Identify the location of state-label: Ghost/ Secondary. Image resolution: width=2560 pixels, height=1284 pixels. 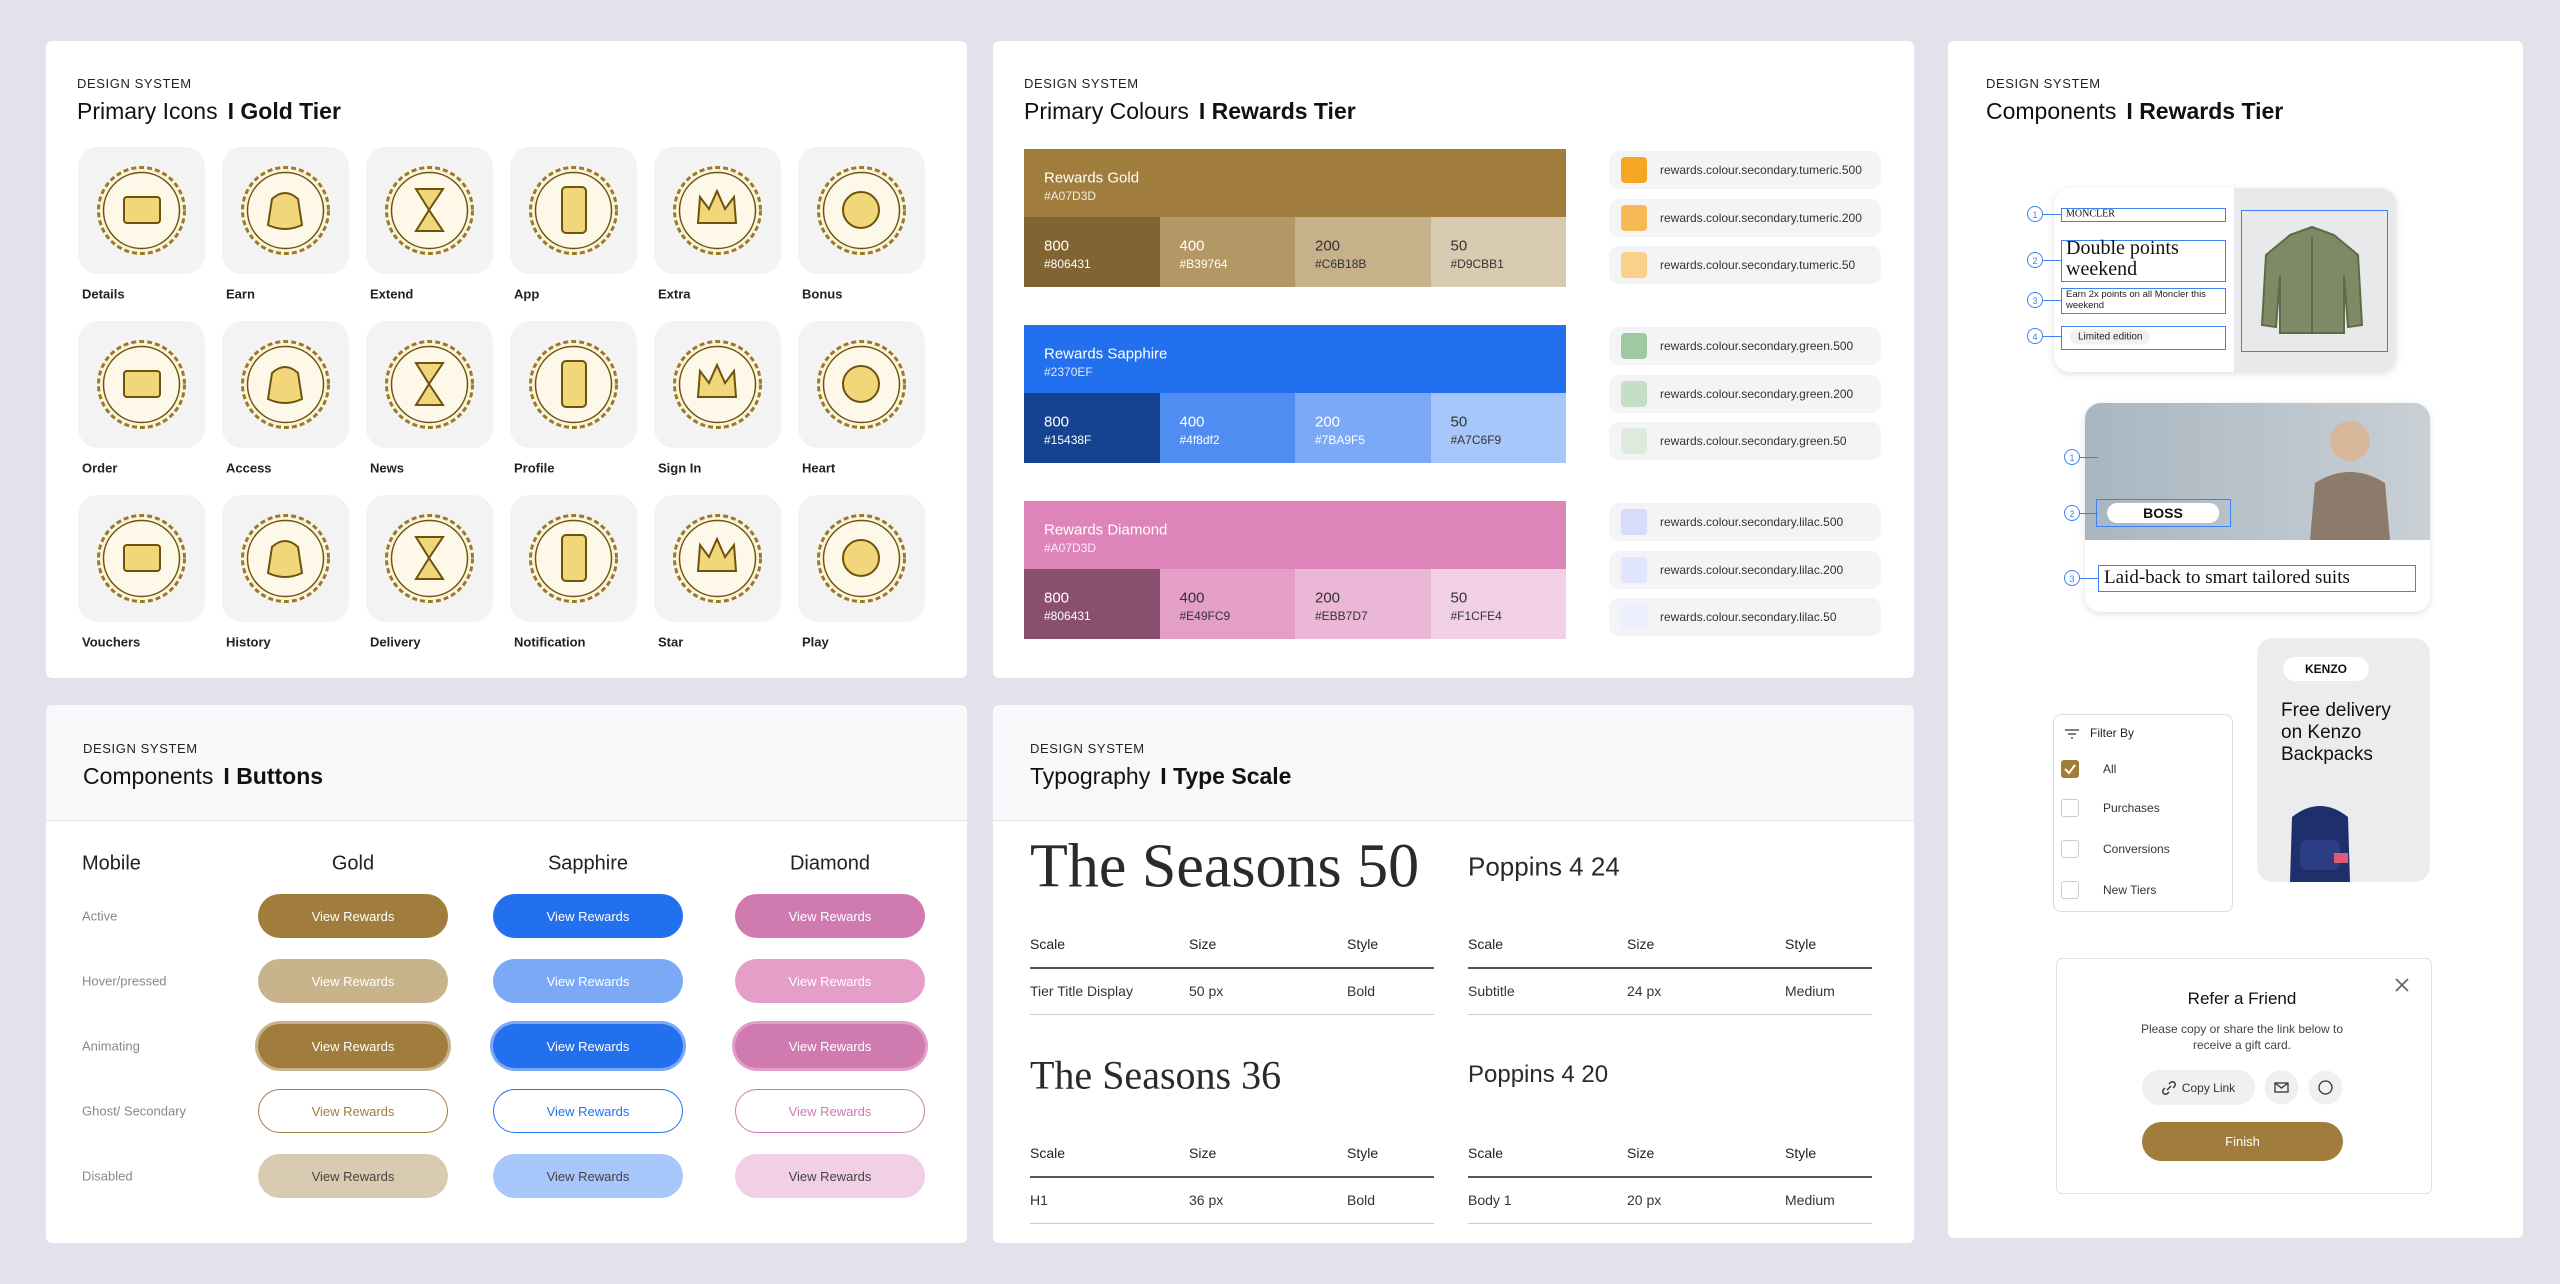
(134, 1111).